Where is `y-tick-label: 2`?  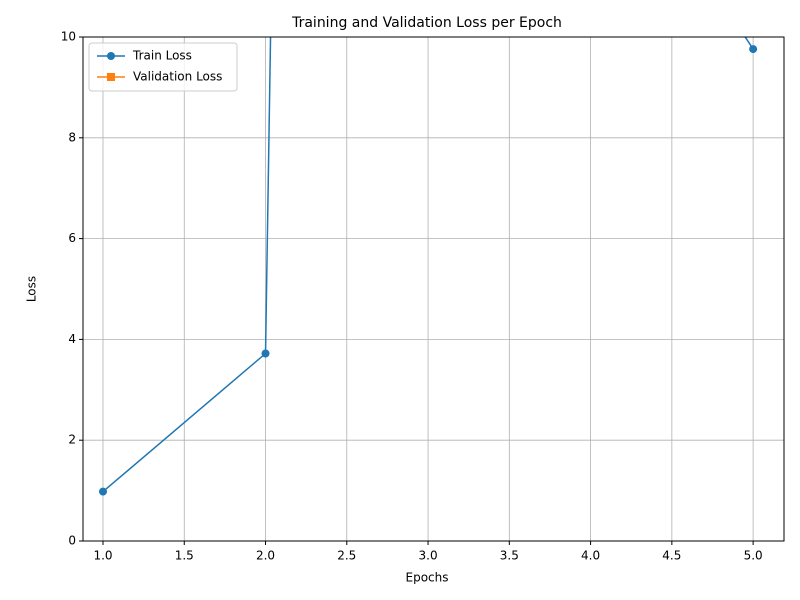 y-tick-label: 2 is located at coordinates (72, 440).